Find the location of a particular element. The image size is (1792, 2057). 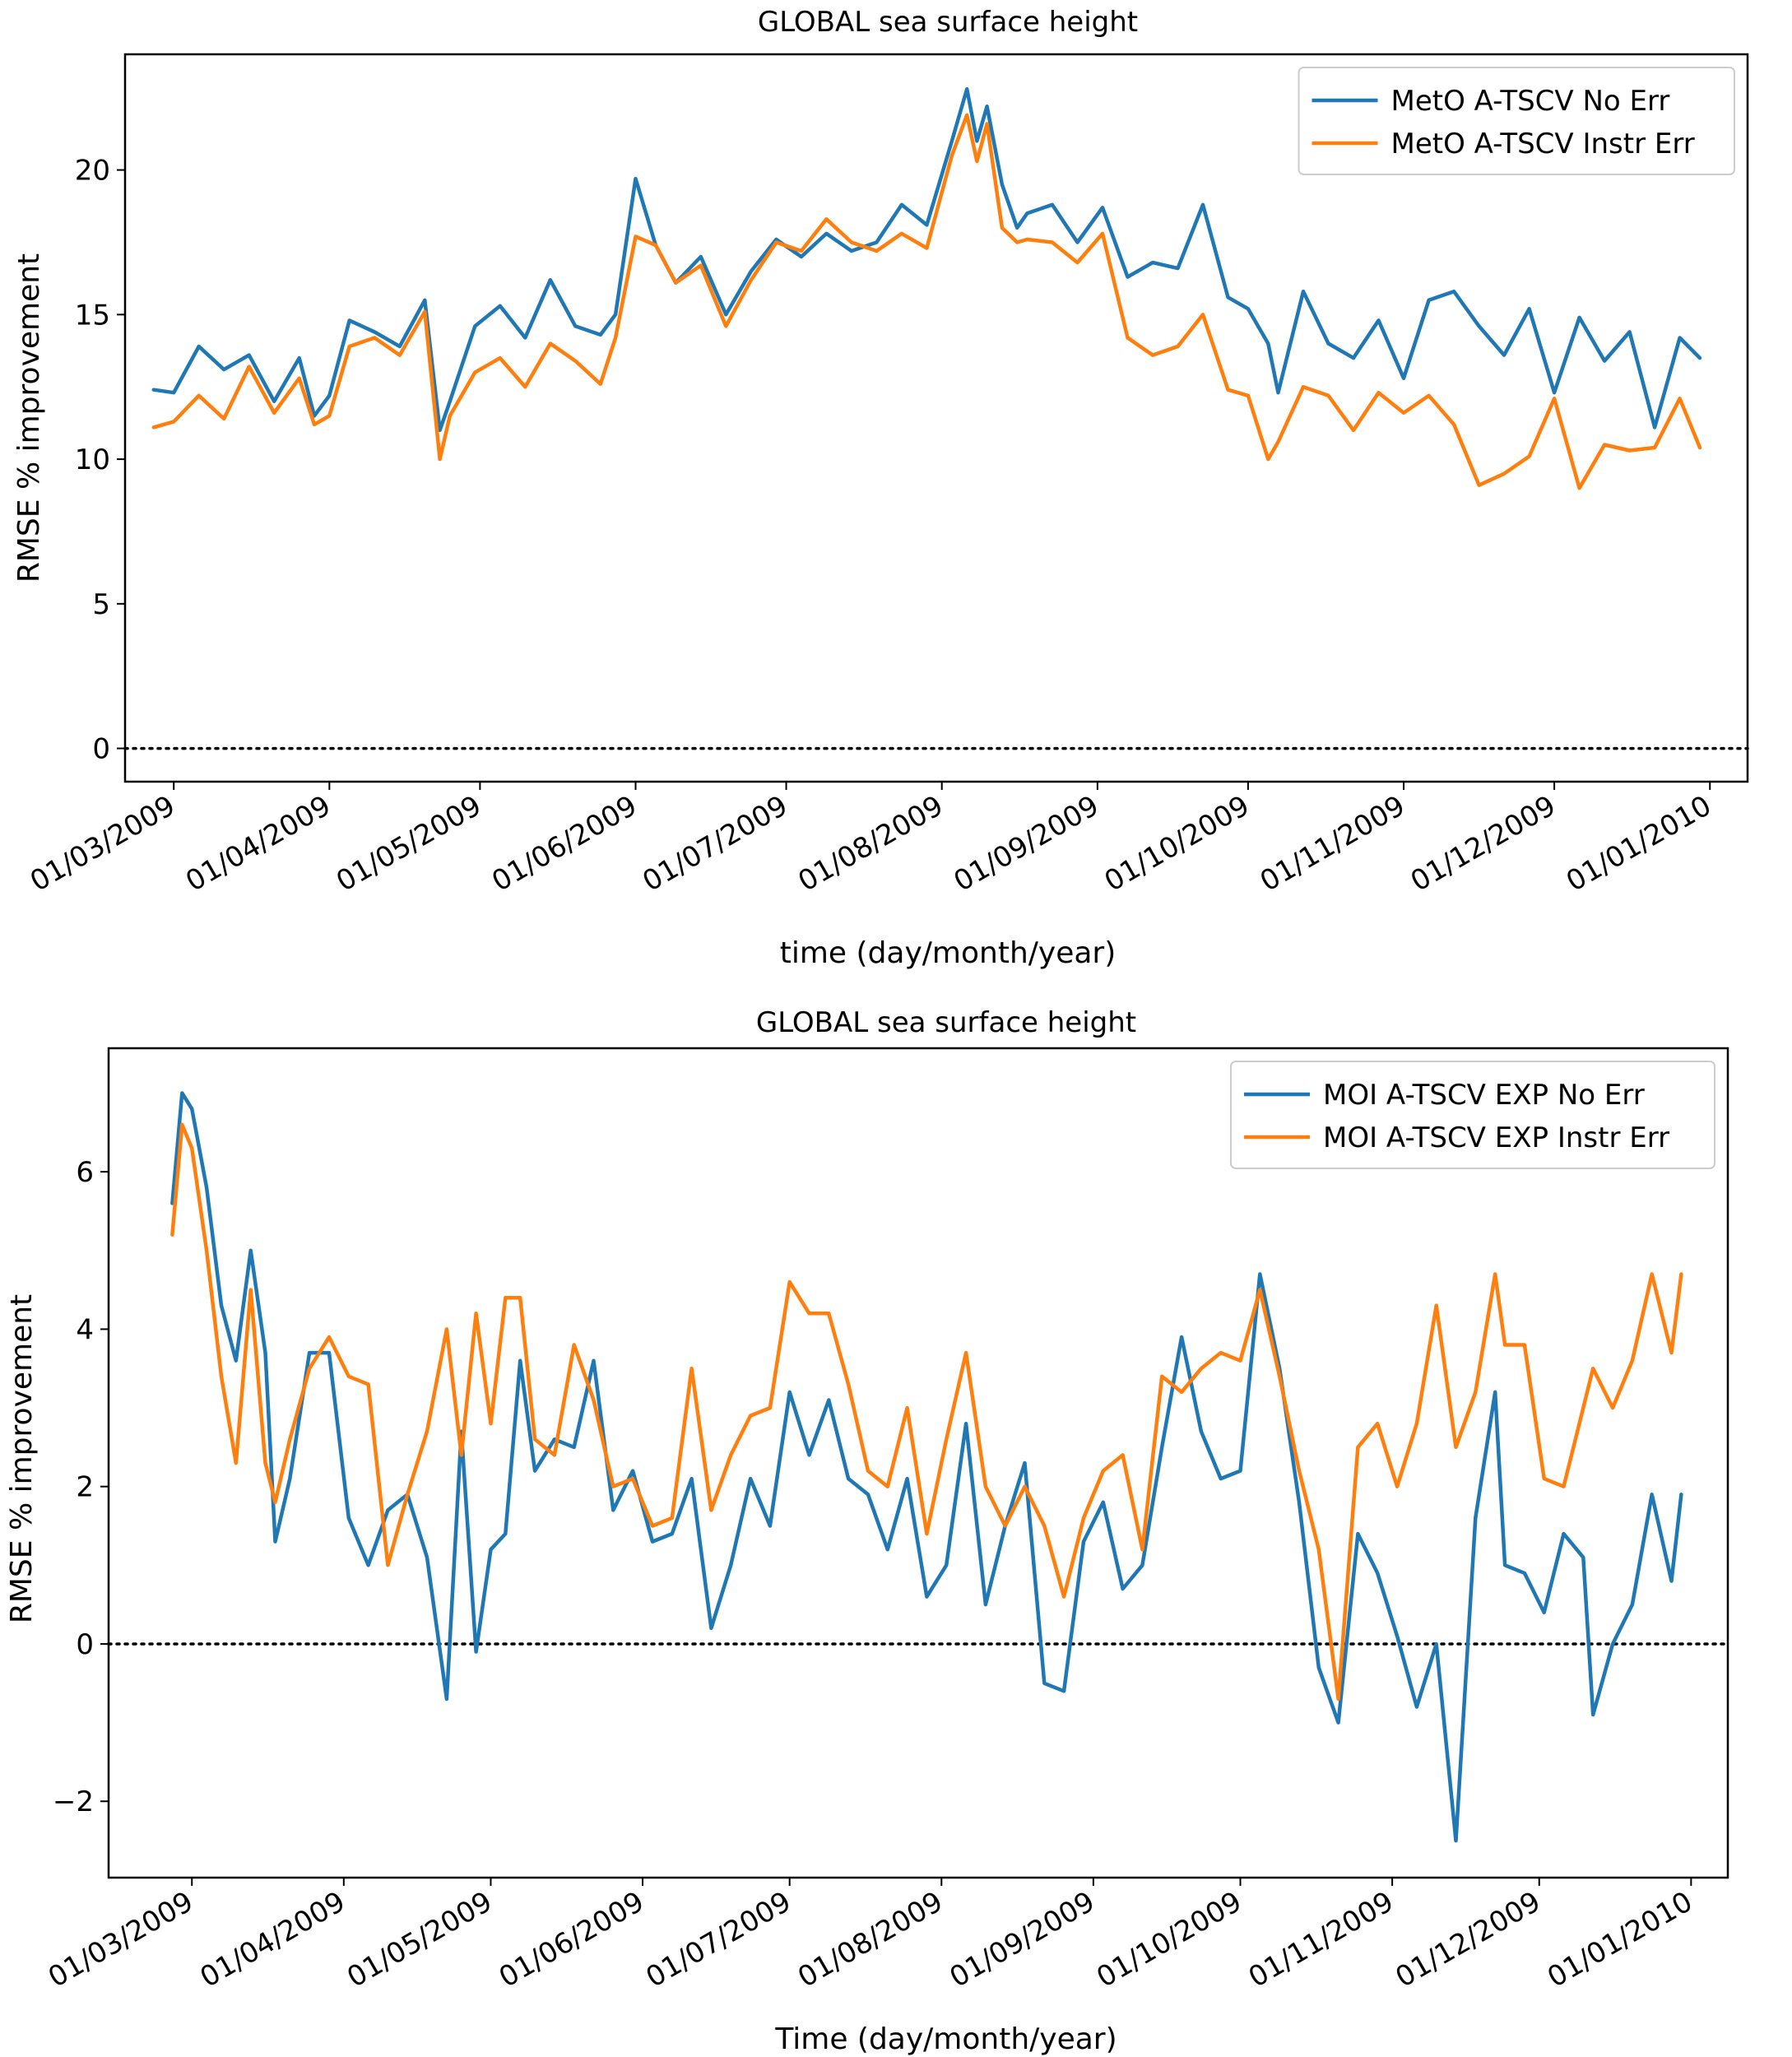

y-tick-label: 5 is located at coordinates (101, 604).